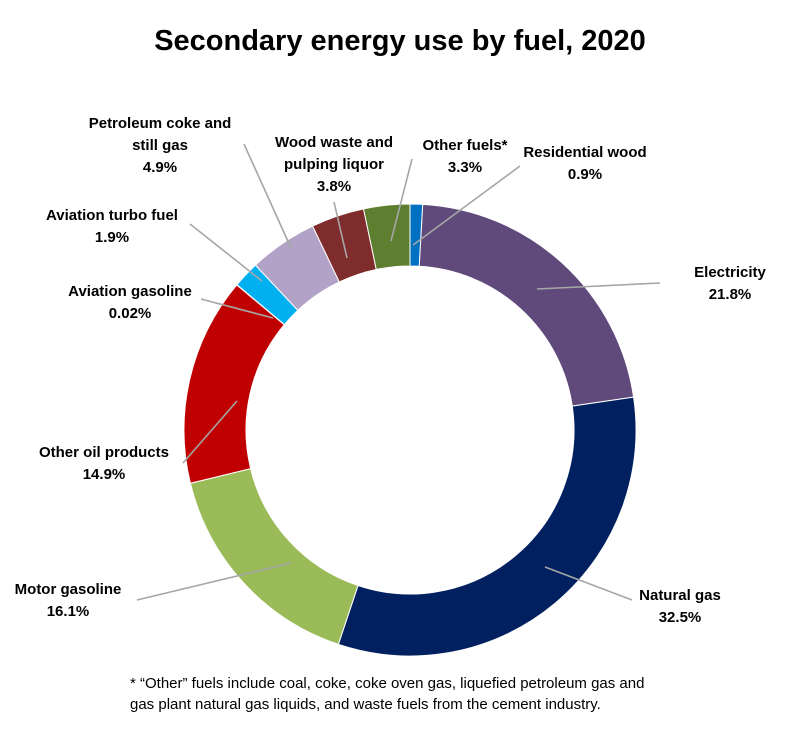 Image resolution: width=802 pixels, height=729 pixels. I want to click on slice-category-label: Motor gasoline, so click(68, 589).